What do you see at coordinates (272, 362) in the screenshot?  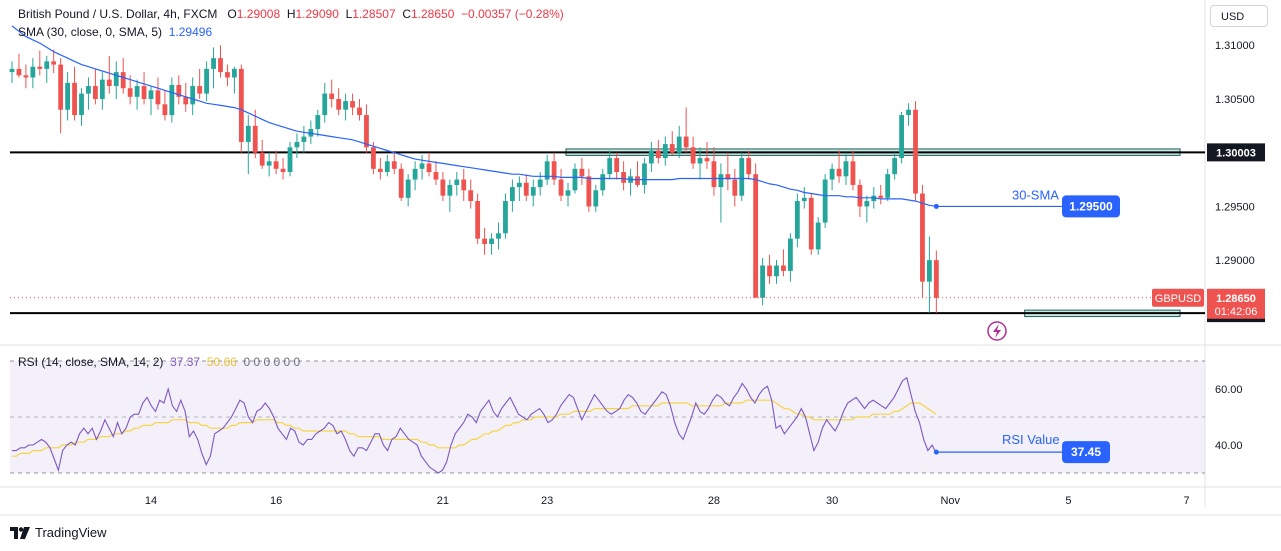 I see `rsi-extra-values: 0 0 0 0 0 0` at bounding box center [272, 362].